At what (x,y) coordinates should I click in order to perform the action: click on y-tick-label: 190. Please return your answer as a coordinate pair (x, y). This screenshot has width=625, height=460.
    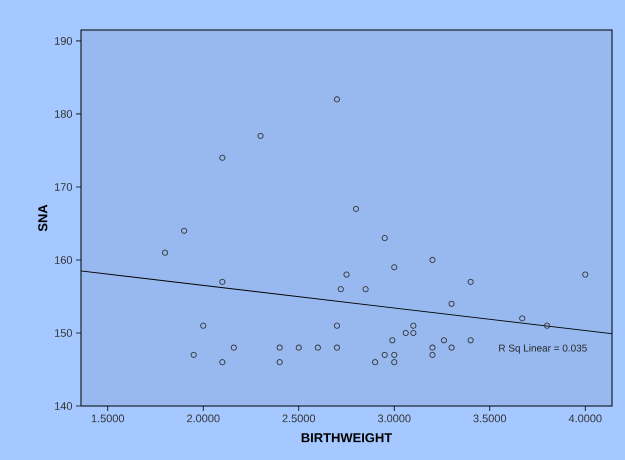
    Looking at the image, I should click on (63, 41).